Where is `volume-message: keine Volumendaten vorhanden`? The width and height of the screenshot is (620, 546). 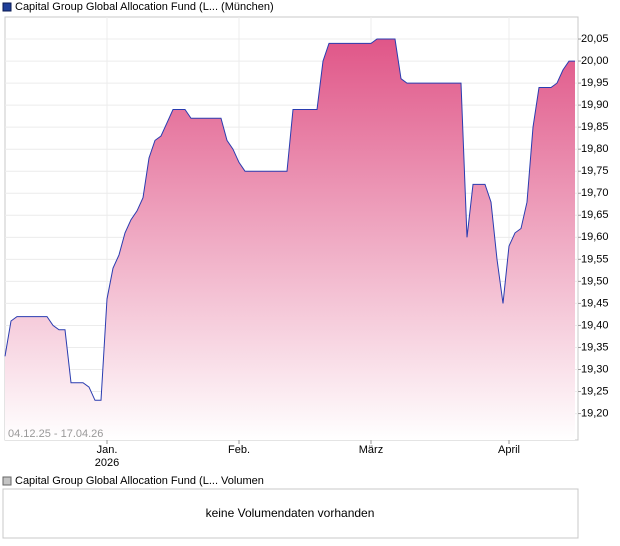
volume-message: keine Volumendaten vorhanden is located at coordinates (290, 513).